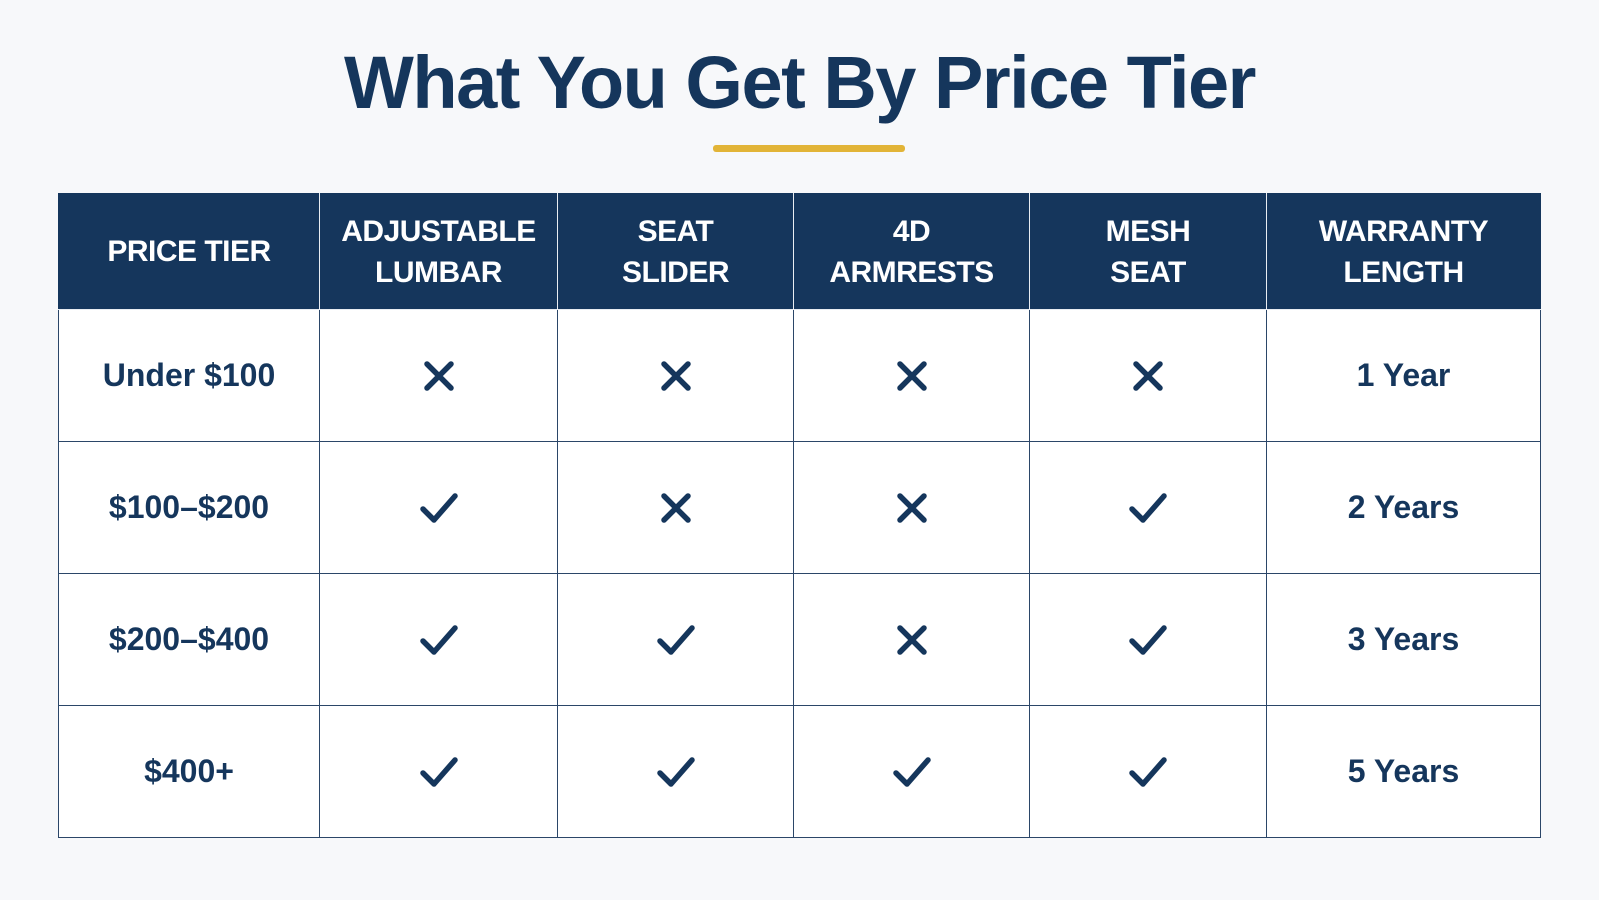  I want to click on header-label: LENGTH, so click(1403, 272).